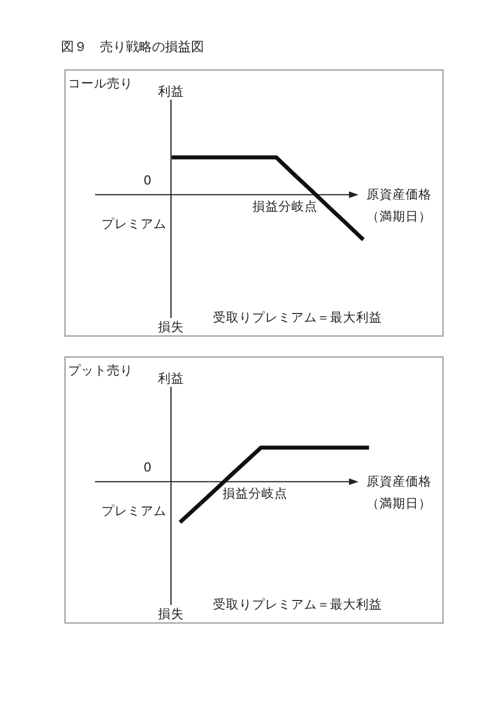  Describe the element at coordinates (100, 82) in the screenshot. I see `subtitle: コール売り` at that location.